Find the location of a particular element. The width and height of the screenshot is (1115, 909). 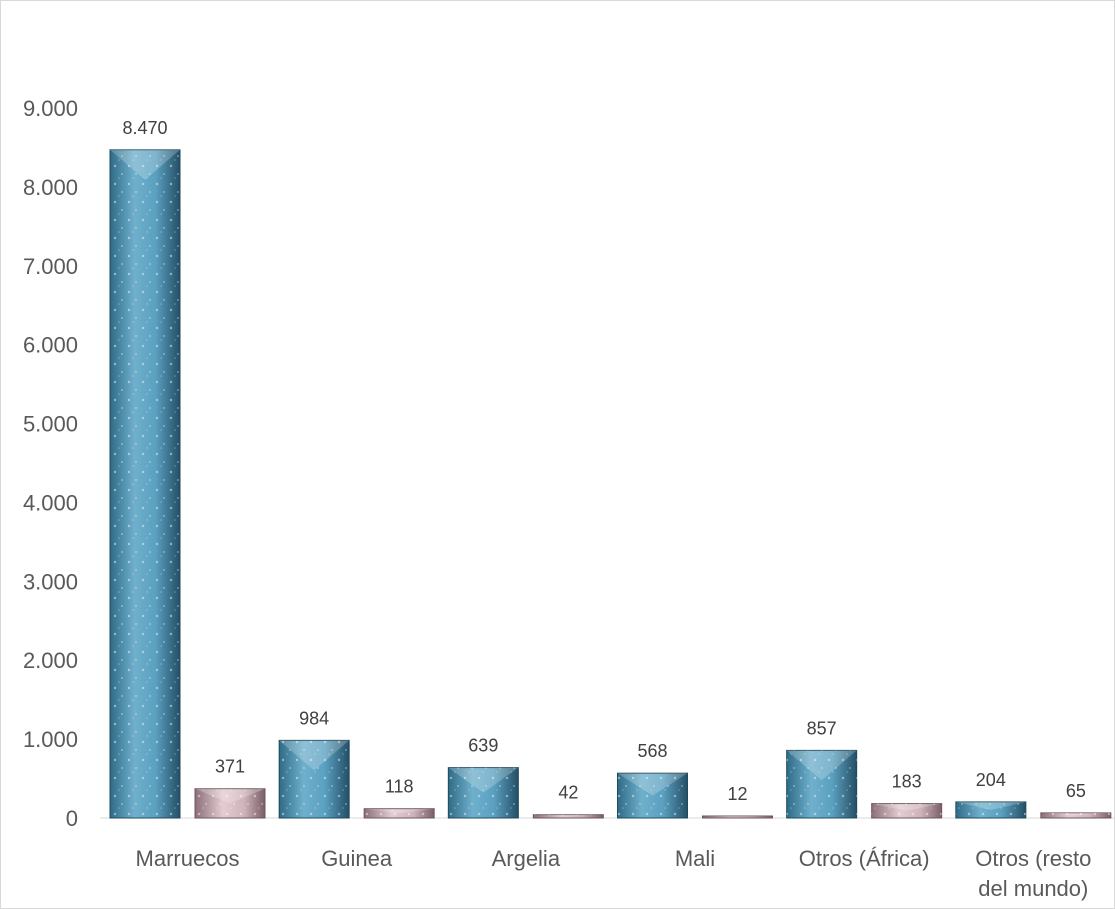

data-label: 42 is located at coordinates (568, 793).